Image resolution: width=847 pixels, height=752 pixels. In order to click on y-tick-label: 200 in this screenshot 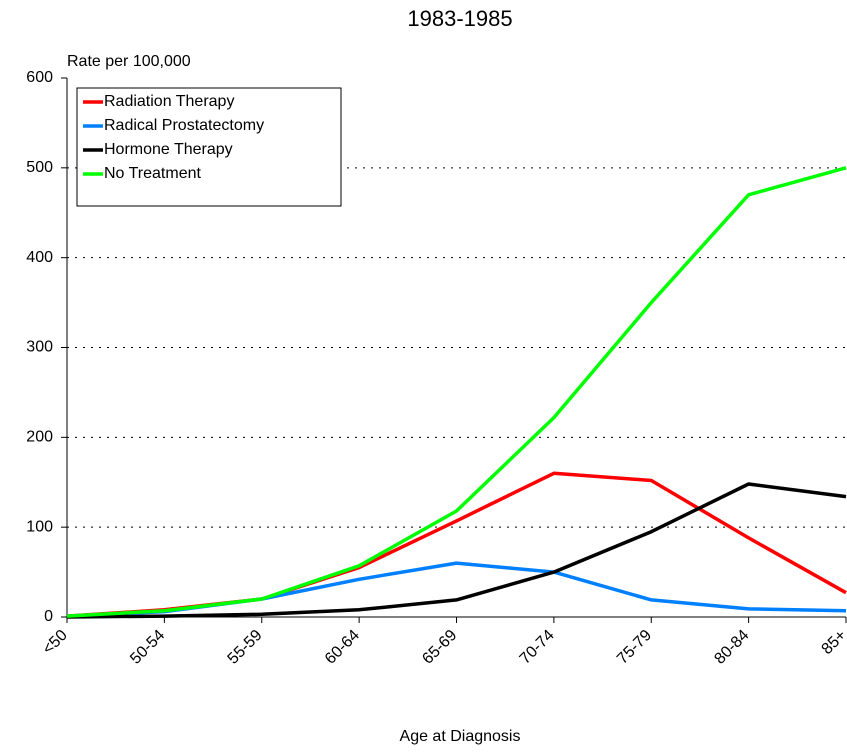, I will do `click(39, 437)`.